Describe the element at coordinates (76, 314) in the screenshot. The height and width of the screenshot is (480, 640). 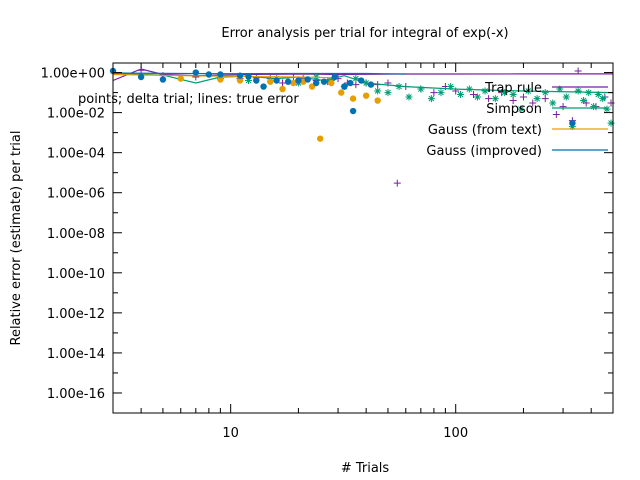
I see `y-tick-label: 1.00e-12` at that location.